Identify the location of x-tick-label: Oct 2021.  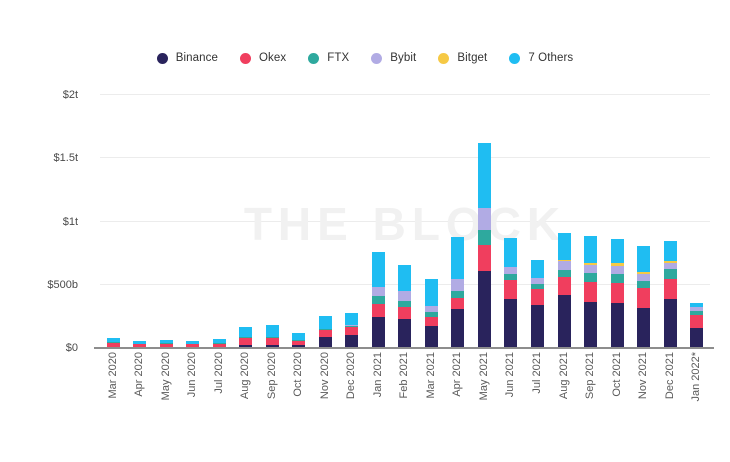
(616, 374).